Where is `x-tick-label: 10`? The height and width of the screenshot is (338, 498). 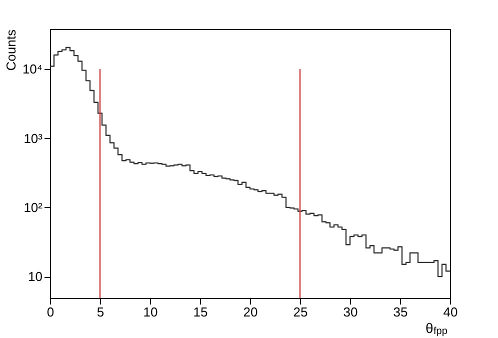
x-tick-label: 10 is located at coordinates (150, 312).